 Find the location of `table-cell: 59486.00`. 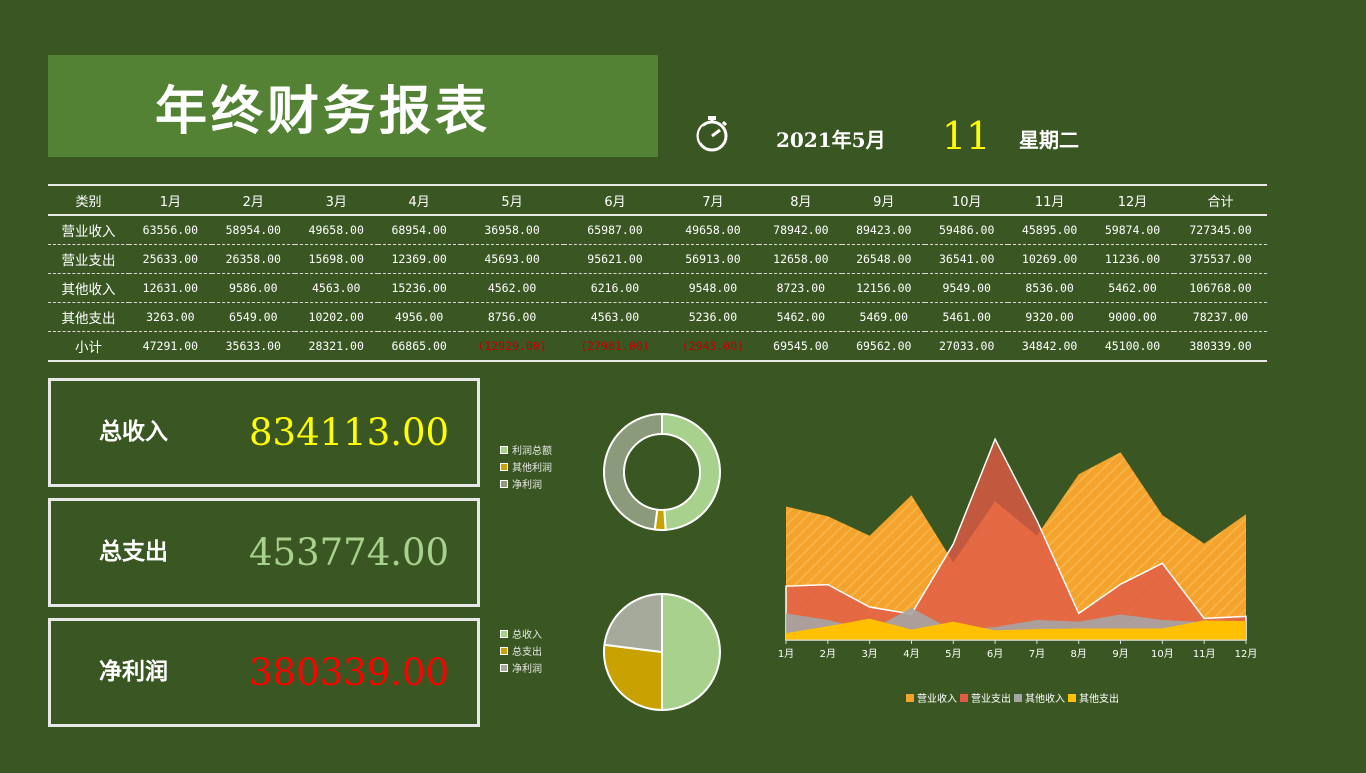

table-cell: 59486.00 is located at coordinates (967, 230).